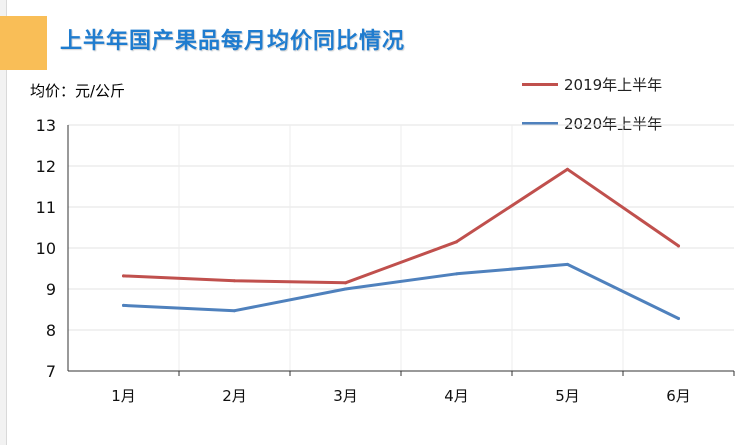  What do you see at coordinates (613, 85) in the screenshot?
I see `legend-label-2019: 2019年上半年` at bounding box center [613, 85].